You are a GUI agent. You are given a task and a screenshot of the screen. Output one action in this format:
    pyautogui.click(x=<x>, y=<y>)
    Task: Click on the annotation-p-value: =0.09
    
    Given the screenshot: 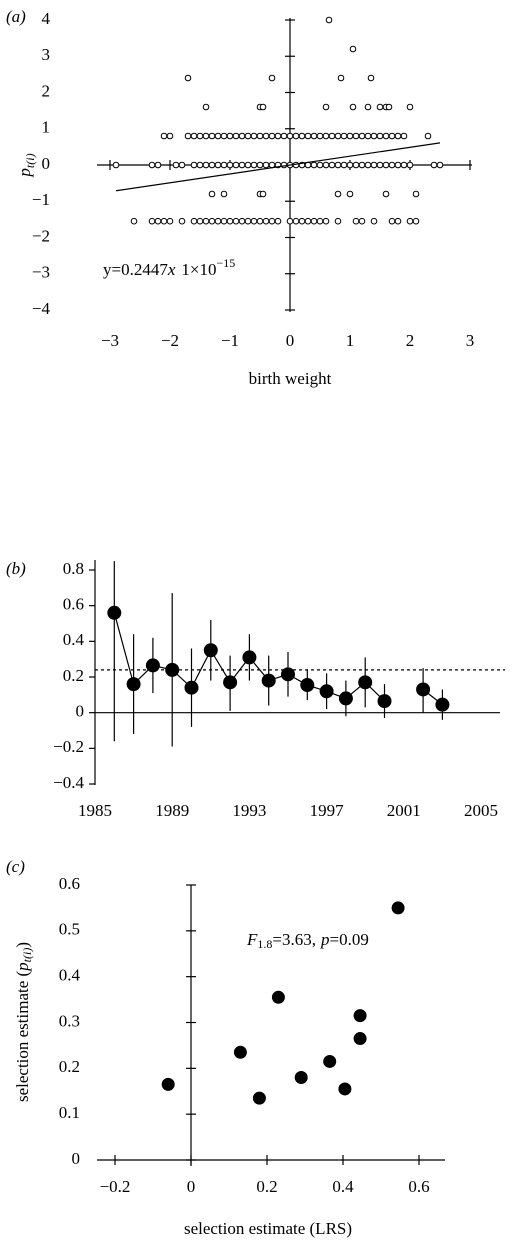 What is the action you would take?
    pyautogui.click(x=348, y=939)
    